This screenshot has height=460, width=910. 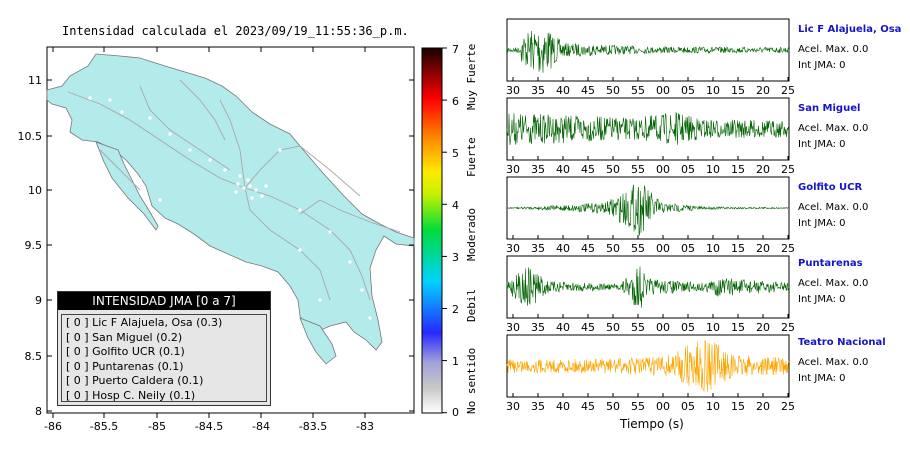 What do you see at coordinates (455, 412) in the screenshot?
I see `colorbar-tick-label: 0` at bounding box center [455, 412].